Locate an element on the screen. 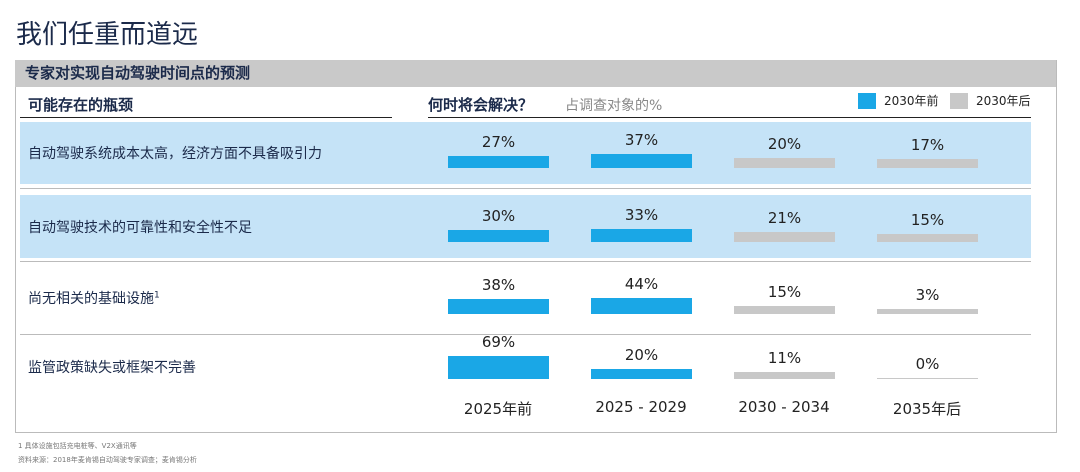 This screenshot has width=1080, height=472. legend-label: 2030年前 is located at coordinates (911, 101).